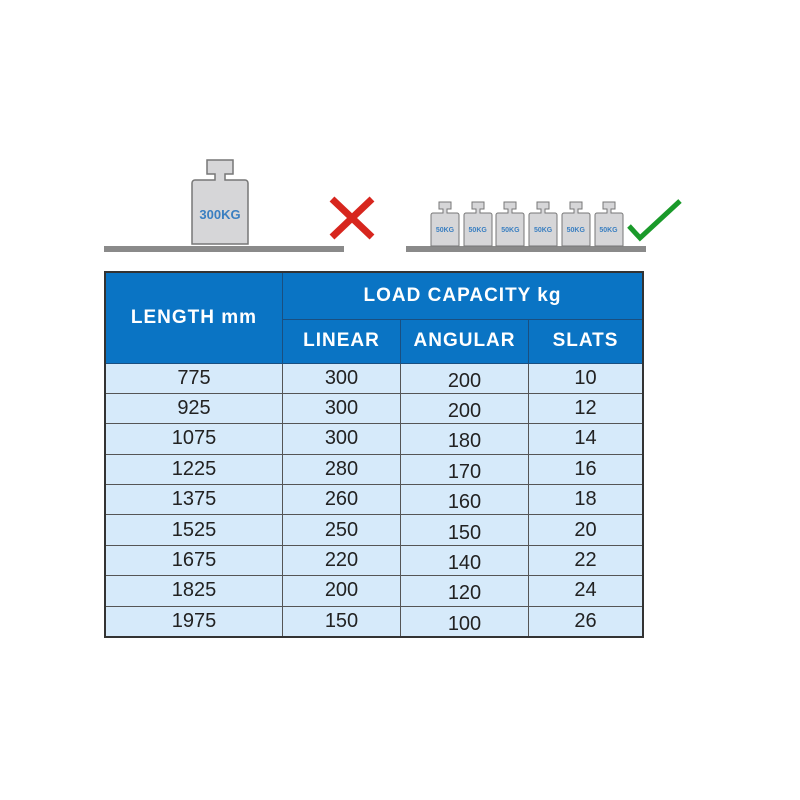  What do you see at coordinates (464, 591) in the screenshot?
I see `cell-angular: 120` at bounding box center [464, 591].